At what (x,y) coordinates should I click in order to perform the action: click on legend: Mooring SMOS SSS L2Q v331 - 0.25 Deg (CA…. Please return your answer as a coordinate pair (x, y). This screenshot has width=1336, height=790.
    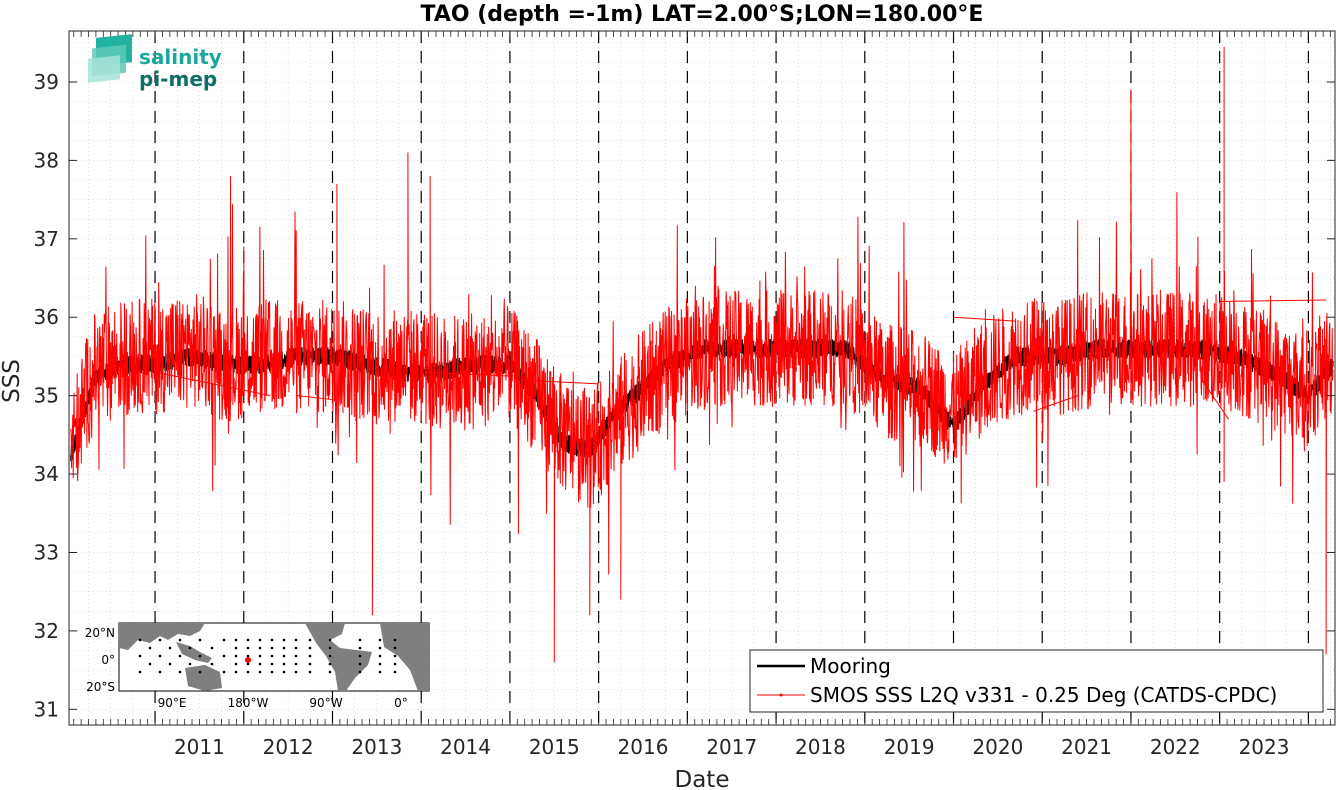
    Looking at the image, I should click on (1036, 681).